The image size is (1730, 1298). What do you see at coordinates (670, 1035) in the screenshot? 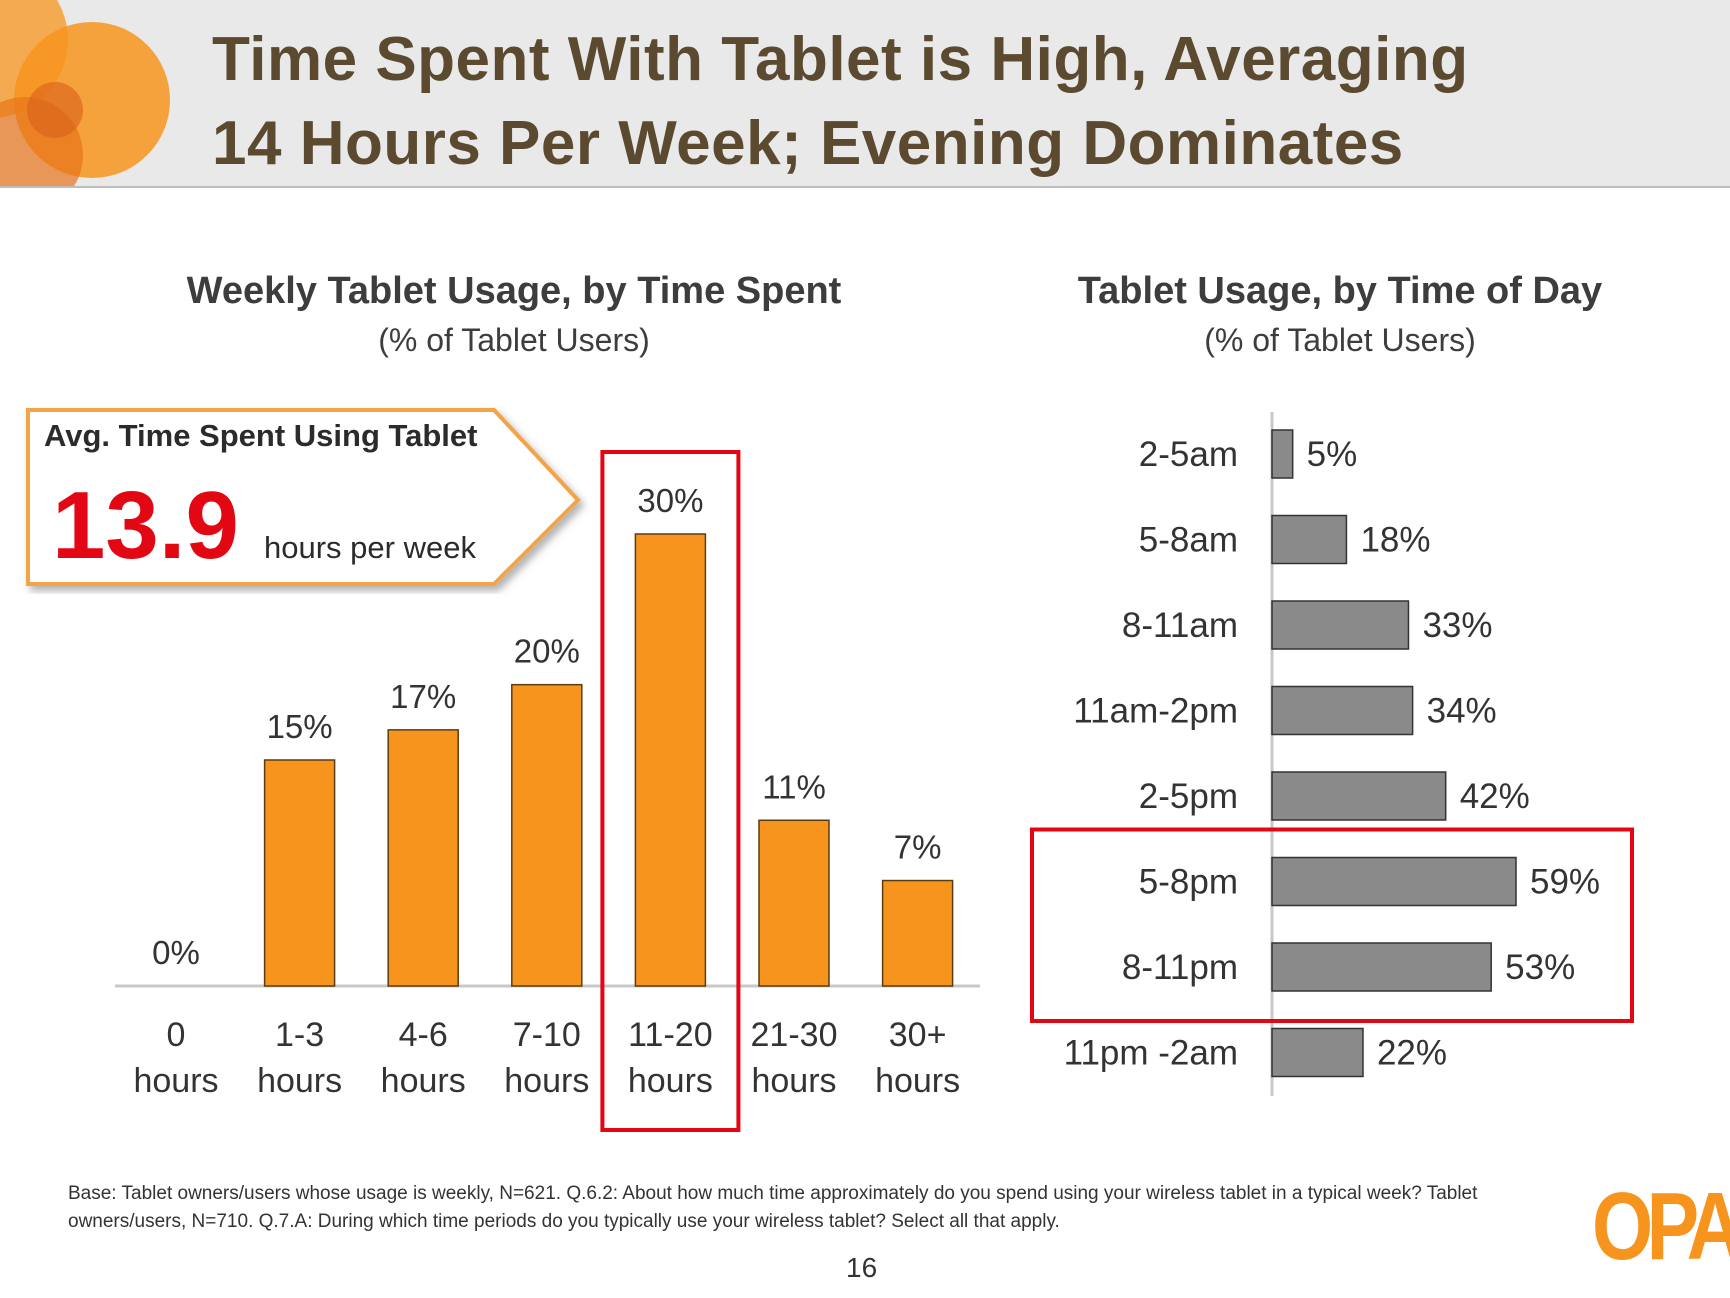
I see `category-label: 11-20` at bounding box center [670, 1035].